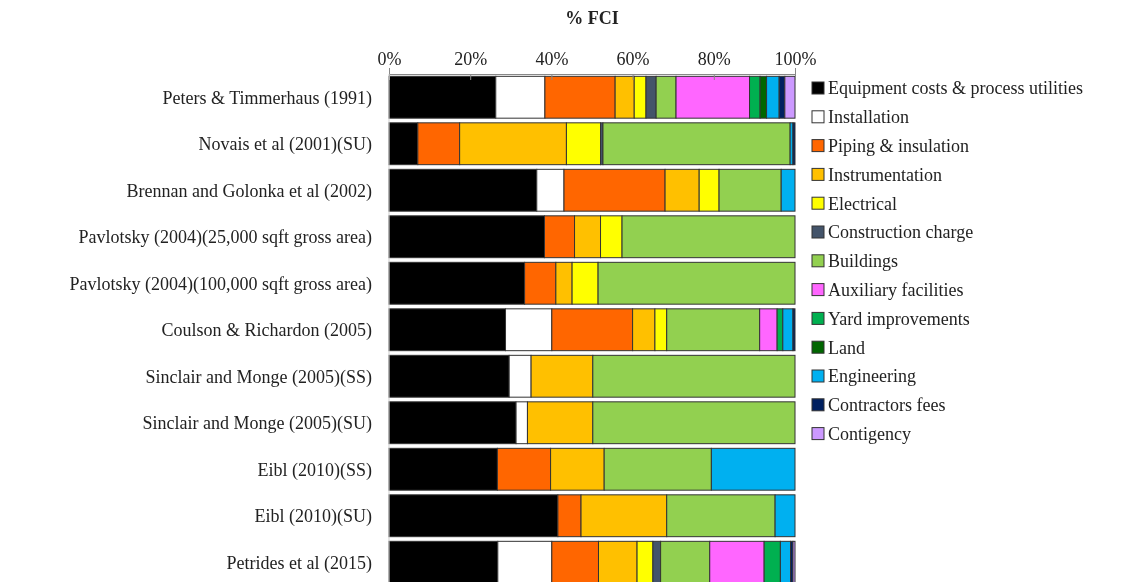 The width and height of the screenshot is (1141, 582). I want to click on x-axis-title: % FCI, so click(592, 18).